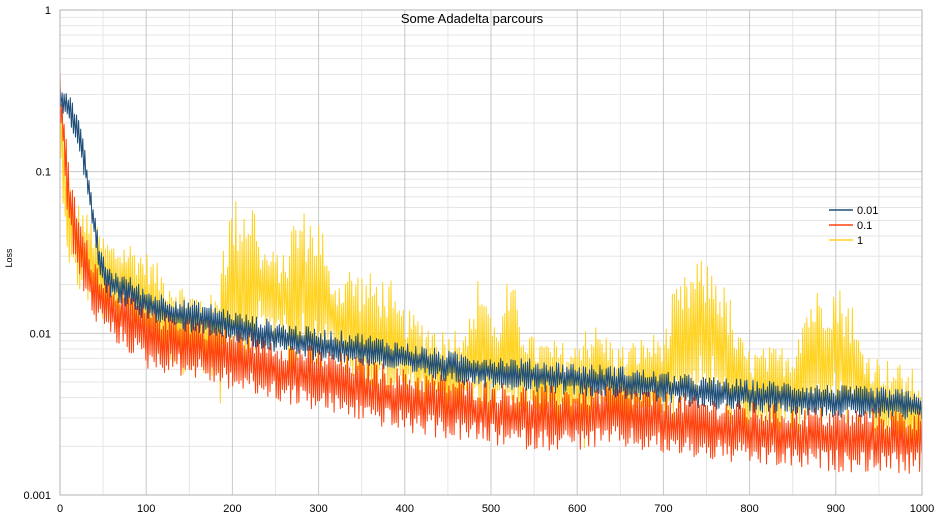  What do you see at coordinates (491, 509) in the screenshot?
I see `x-tick-label: 500` at bounding box center [491, 509].